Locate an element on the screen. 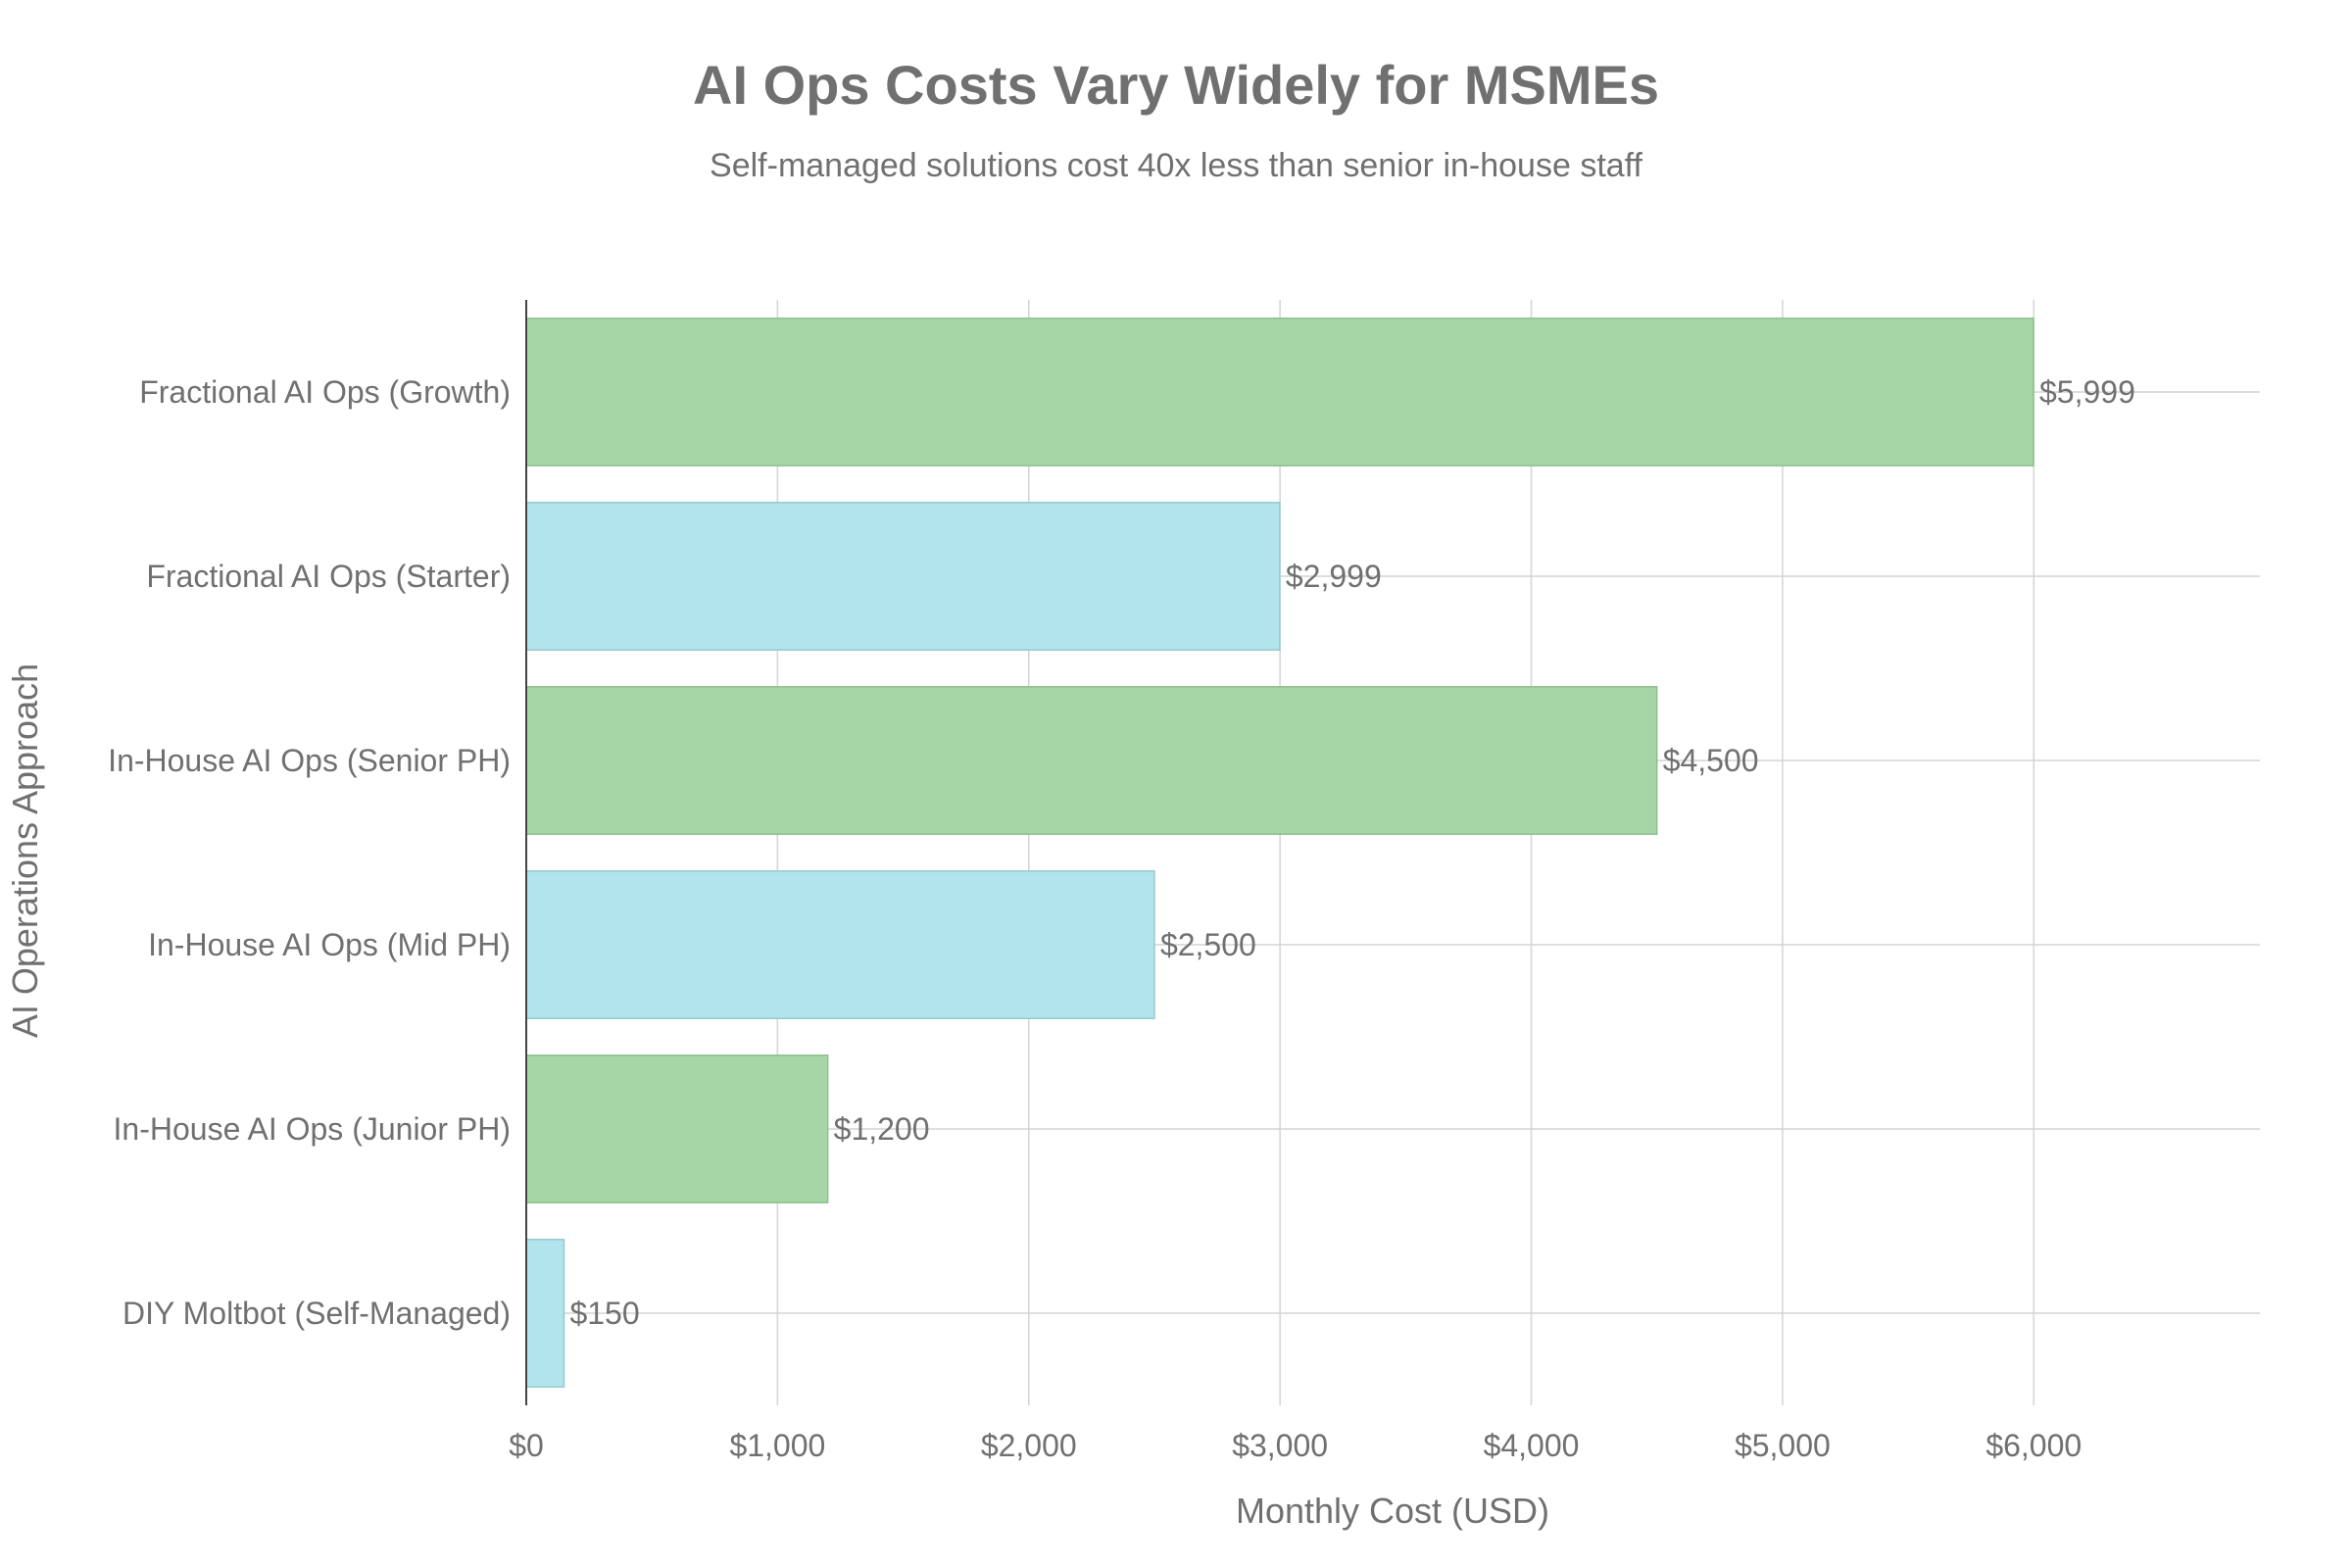  bar-value-label: $1,200 is located at coordinates (882, 1129).